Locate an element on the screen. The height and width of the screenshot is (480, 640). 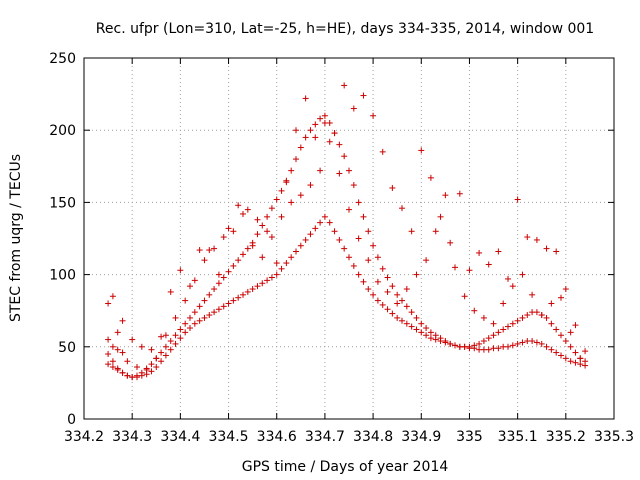
y-tick-label: 100 is located at coordinates (62, 276).